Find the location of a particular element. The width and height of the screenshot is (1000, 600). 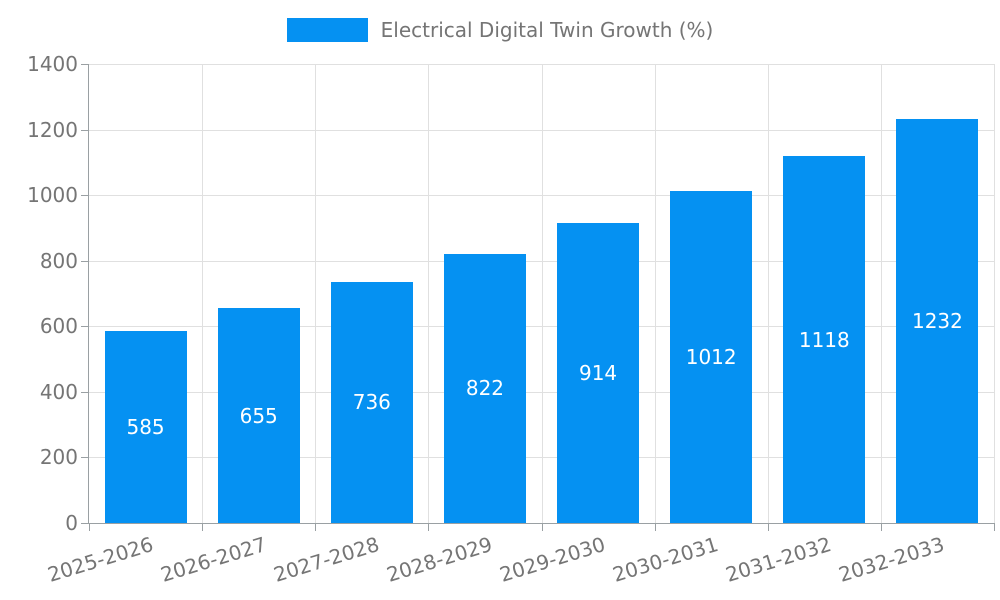

y-axis-tick-label: 200 is located at coordinates (58, 457).